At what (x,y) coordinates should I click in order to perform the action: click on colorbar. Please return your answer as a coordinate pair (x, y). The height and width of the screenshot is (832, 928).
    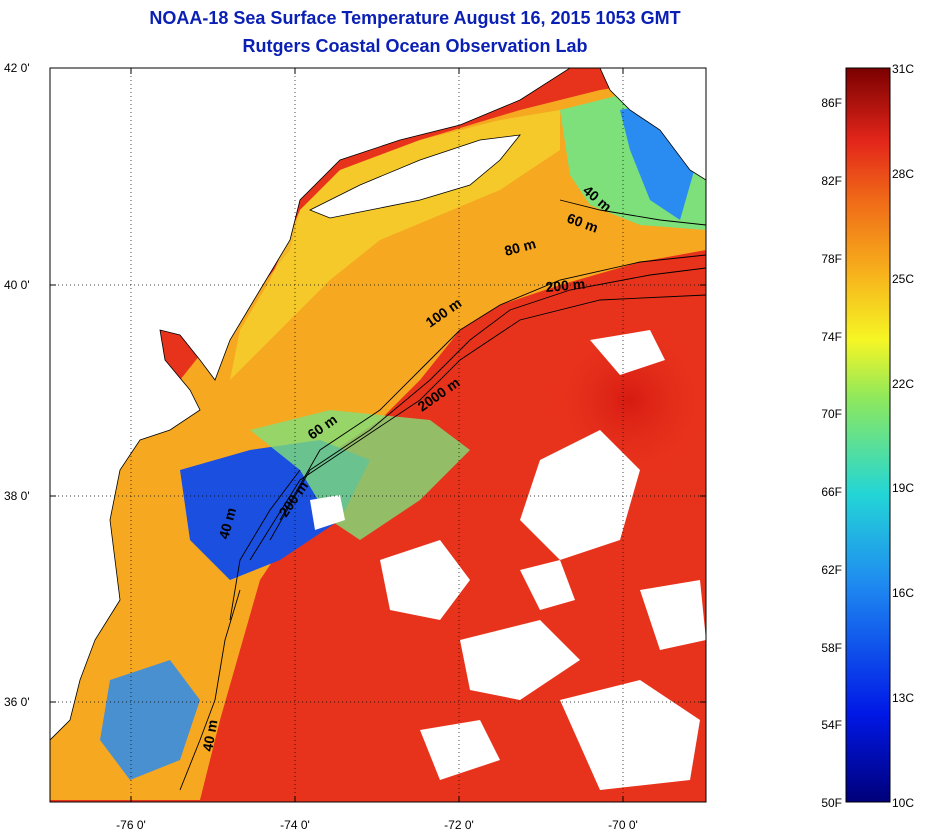
    Looking at the image, I should click on (868, 435).